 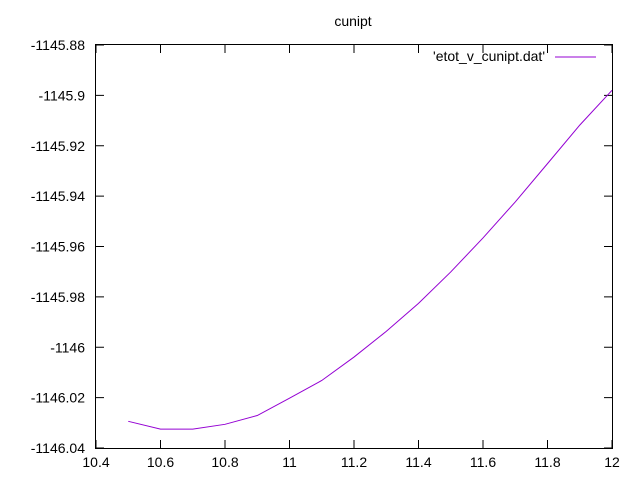 I want to click on y-tick-label: -1146.02, so click(x=58, y=398).